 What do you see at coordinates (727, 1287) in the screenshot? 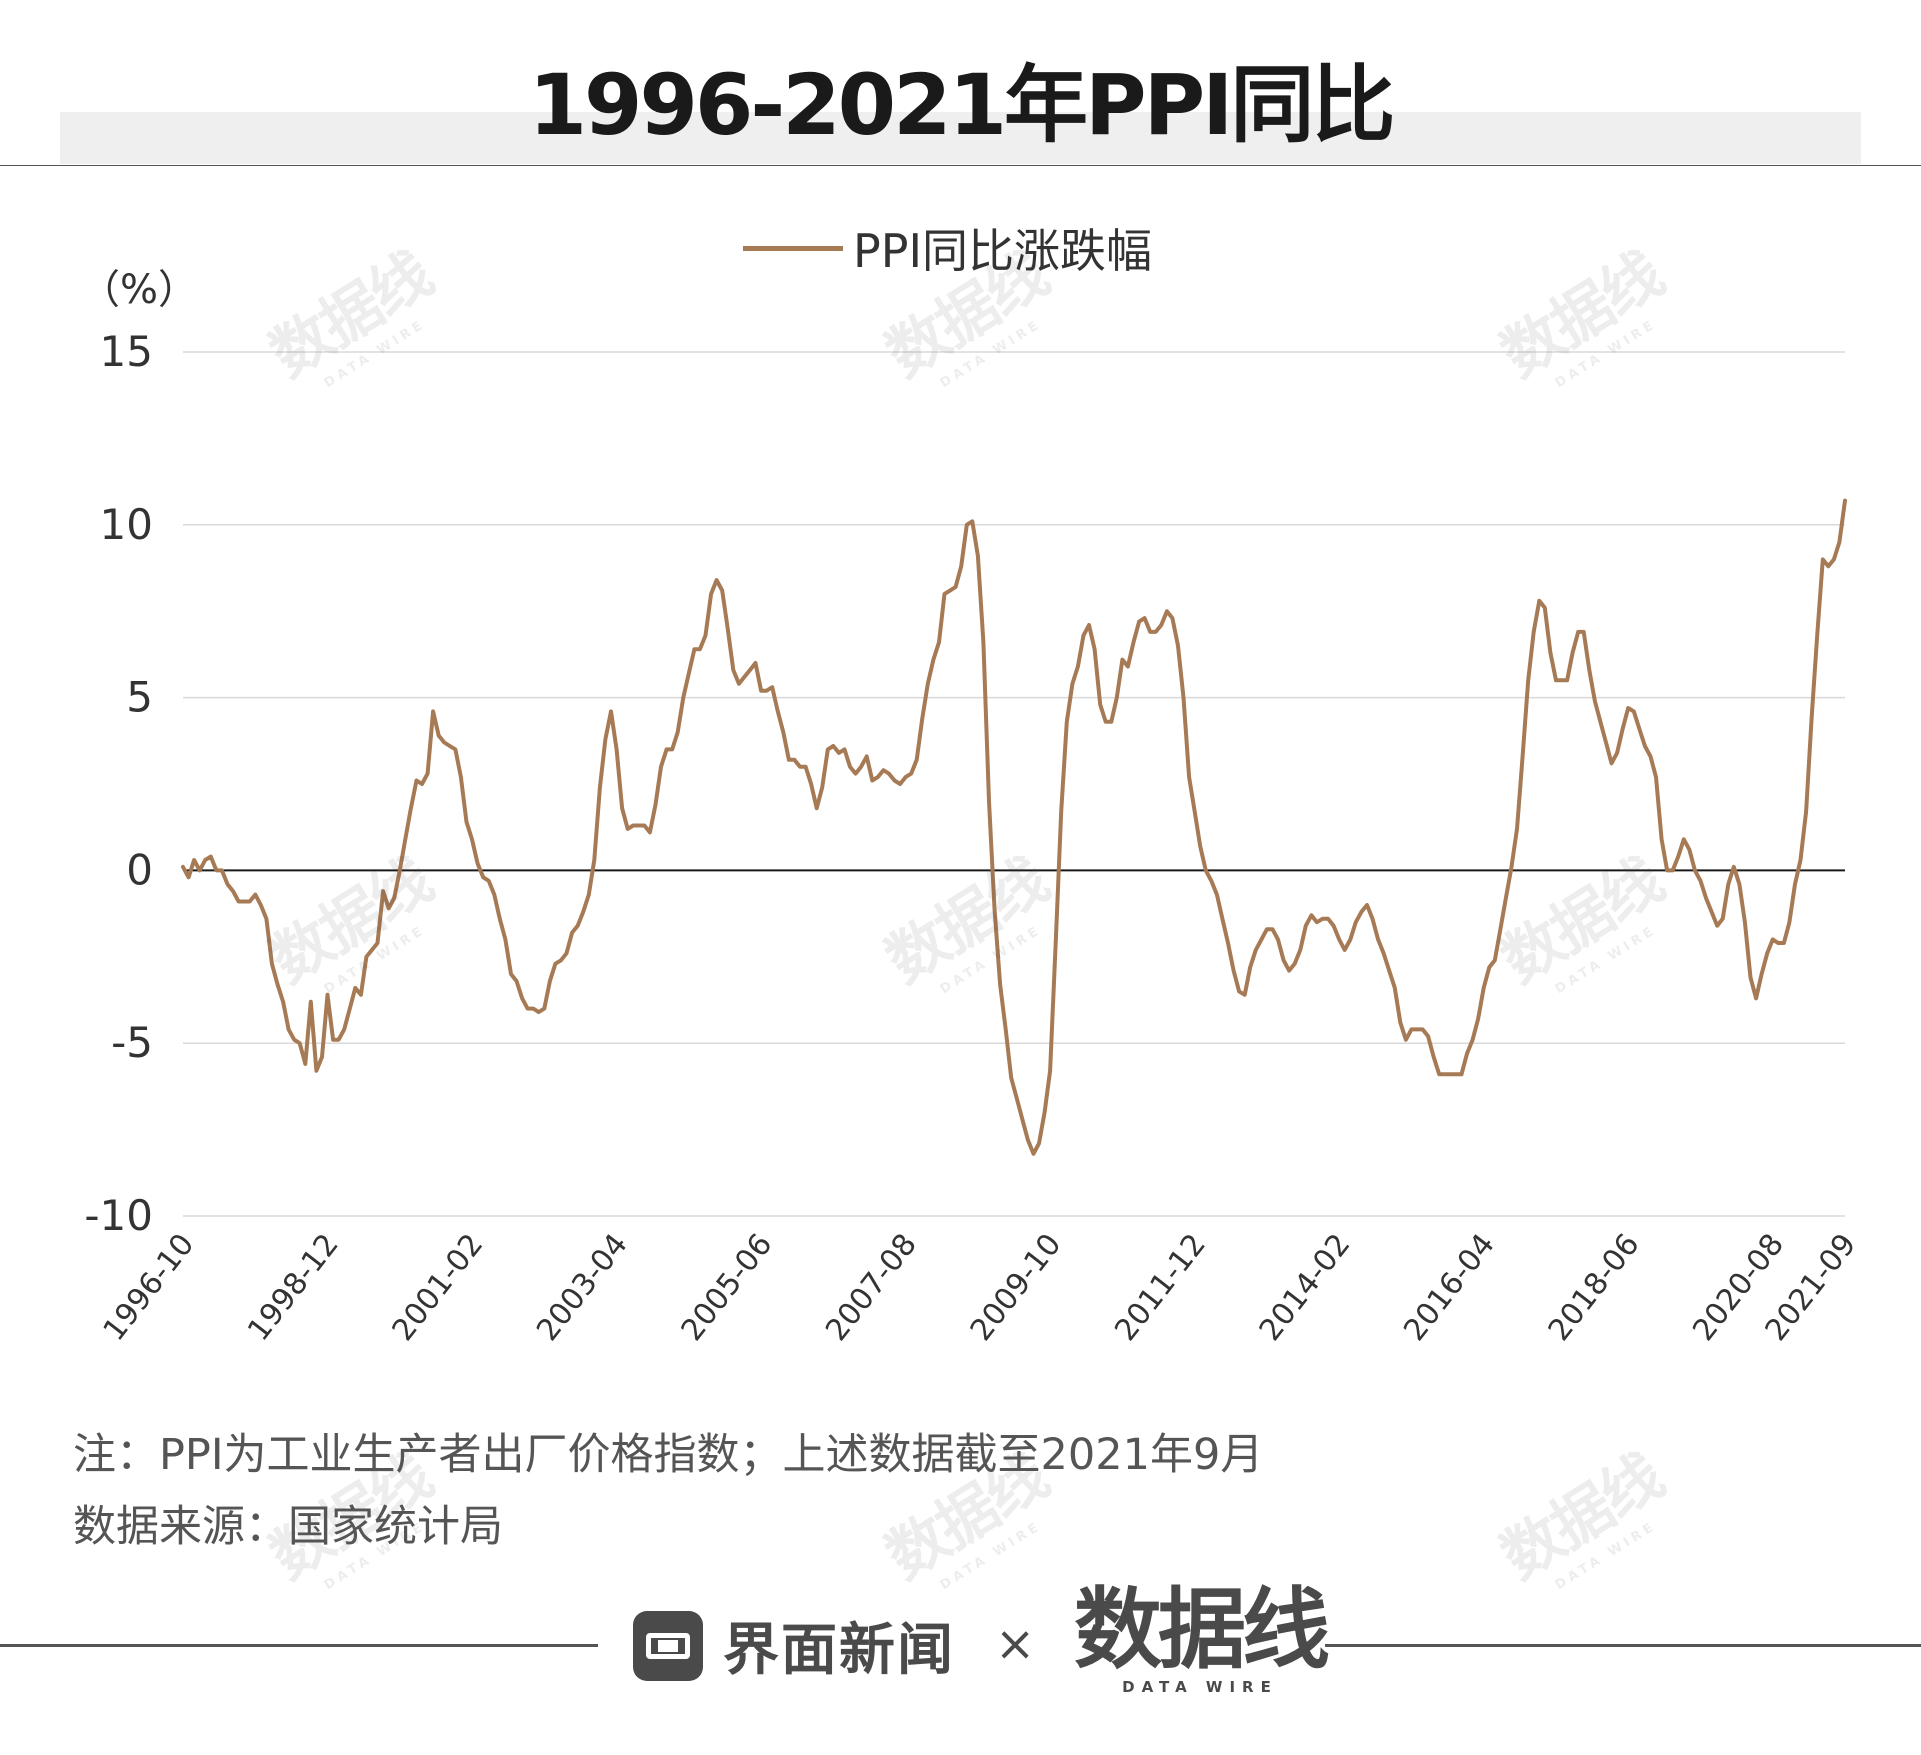
I see `x-tick-label: 2005-06` at bounding box center [727, 1287].